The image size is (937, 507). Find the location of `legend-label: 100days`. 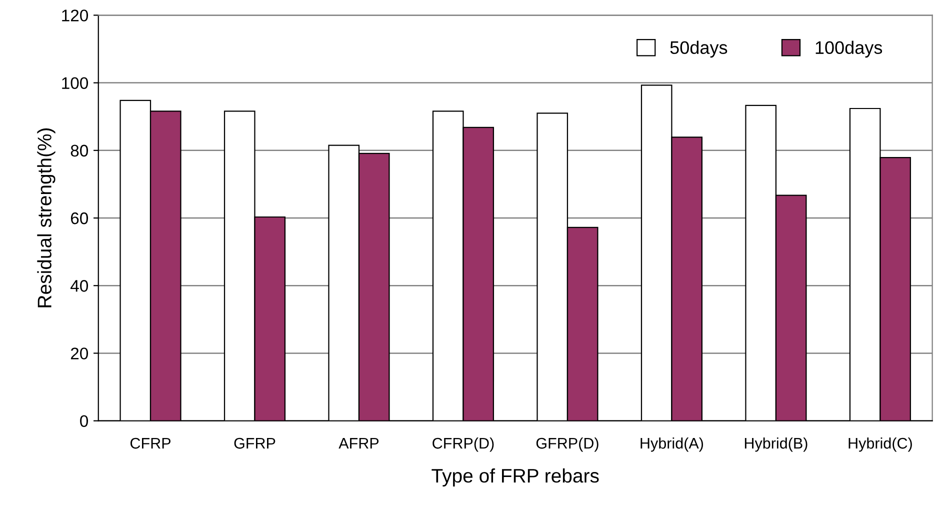

legend-label: 100days is located at coordinates (849, 49).